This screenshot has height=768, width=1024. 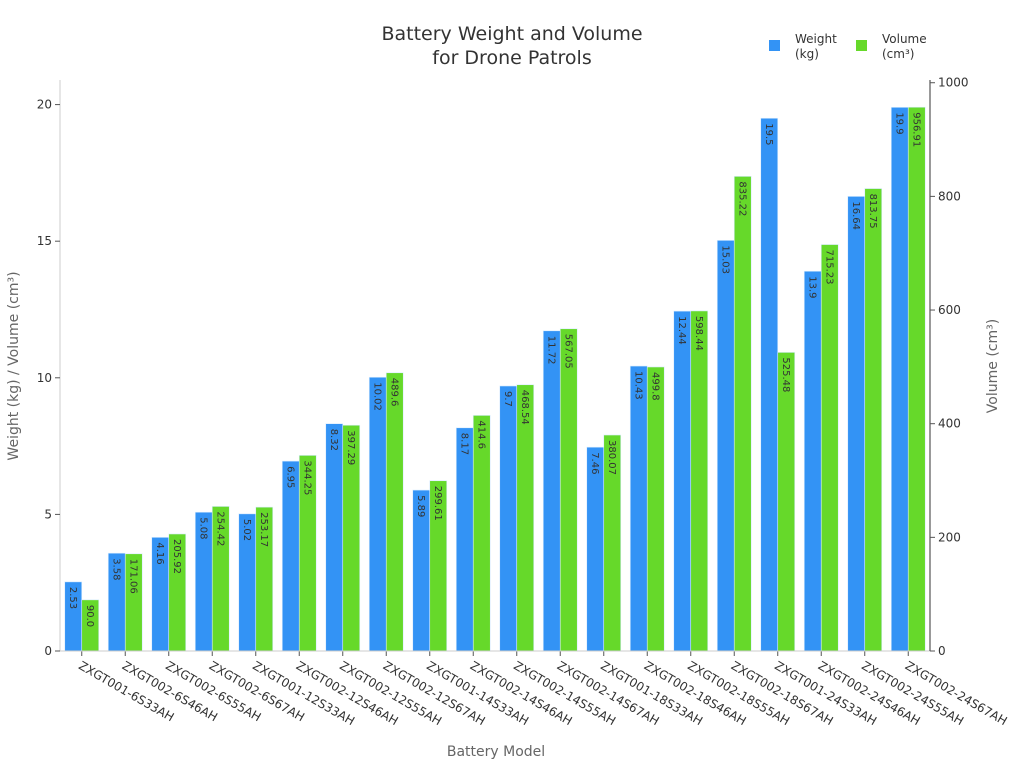 I want to click on volume-data-label: 414.6, so click(x=480, y=434).